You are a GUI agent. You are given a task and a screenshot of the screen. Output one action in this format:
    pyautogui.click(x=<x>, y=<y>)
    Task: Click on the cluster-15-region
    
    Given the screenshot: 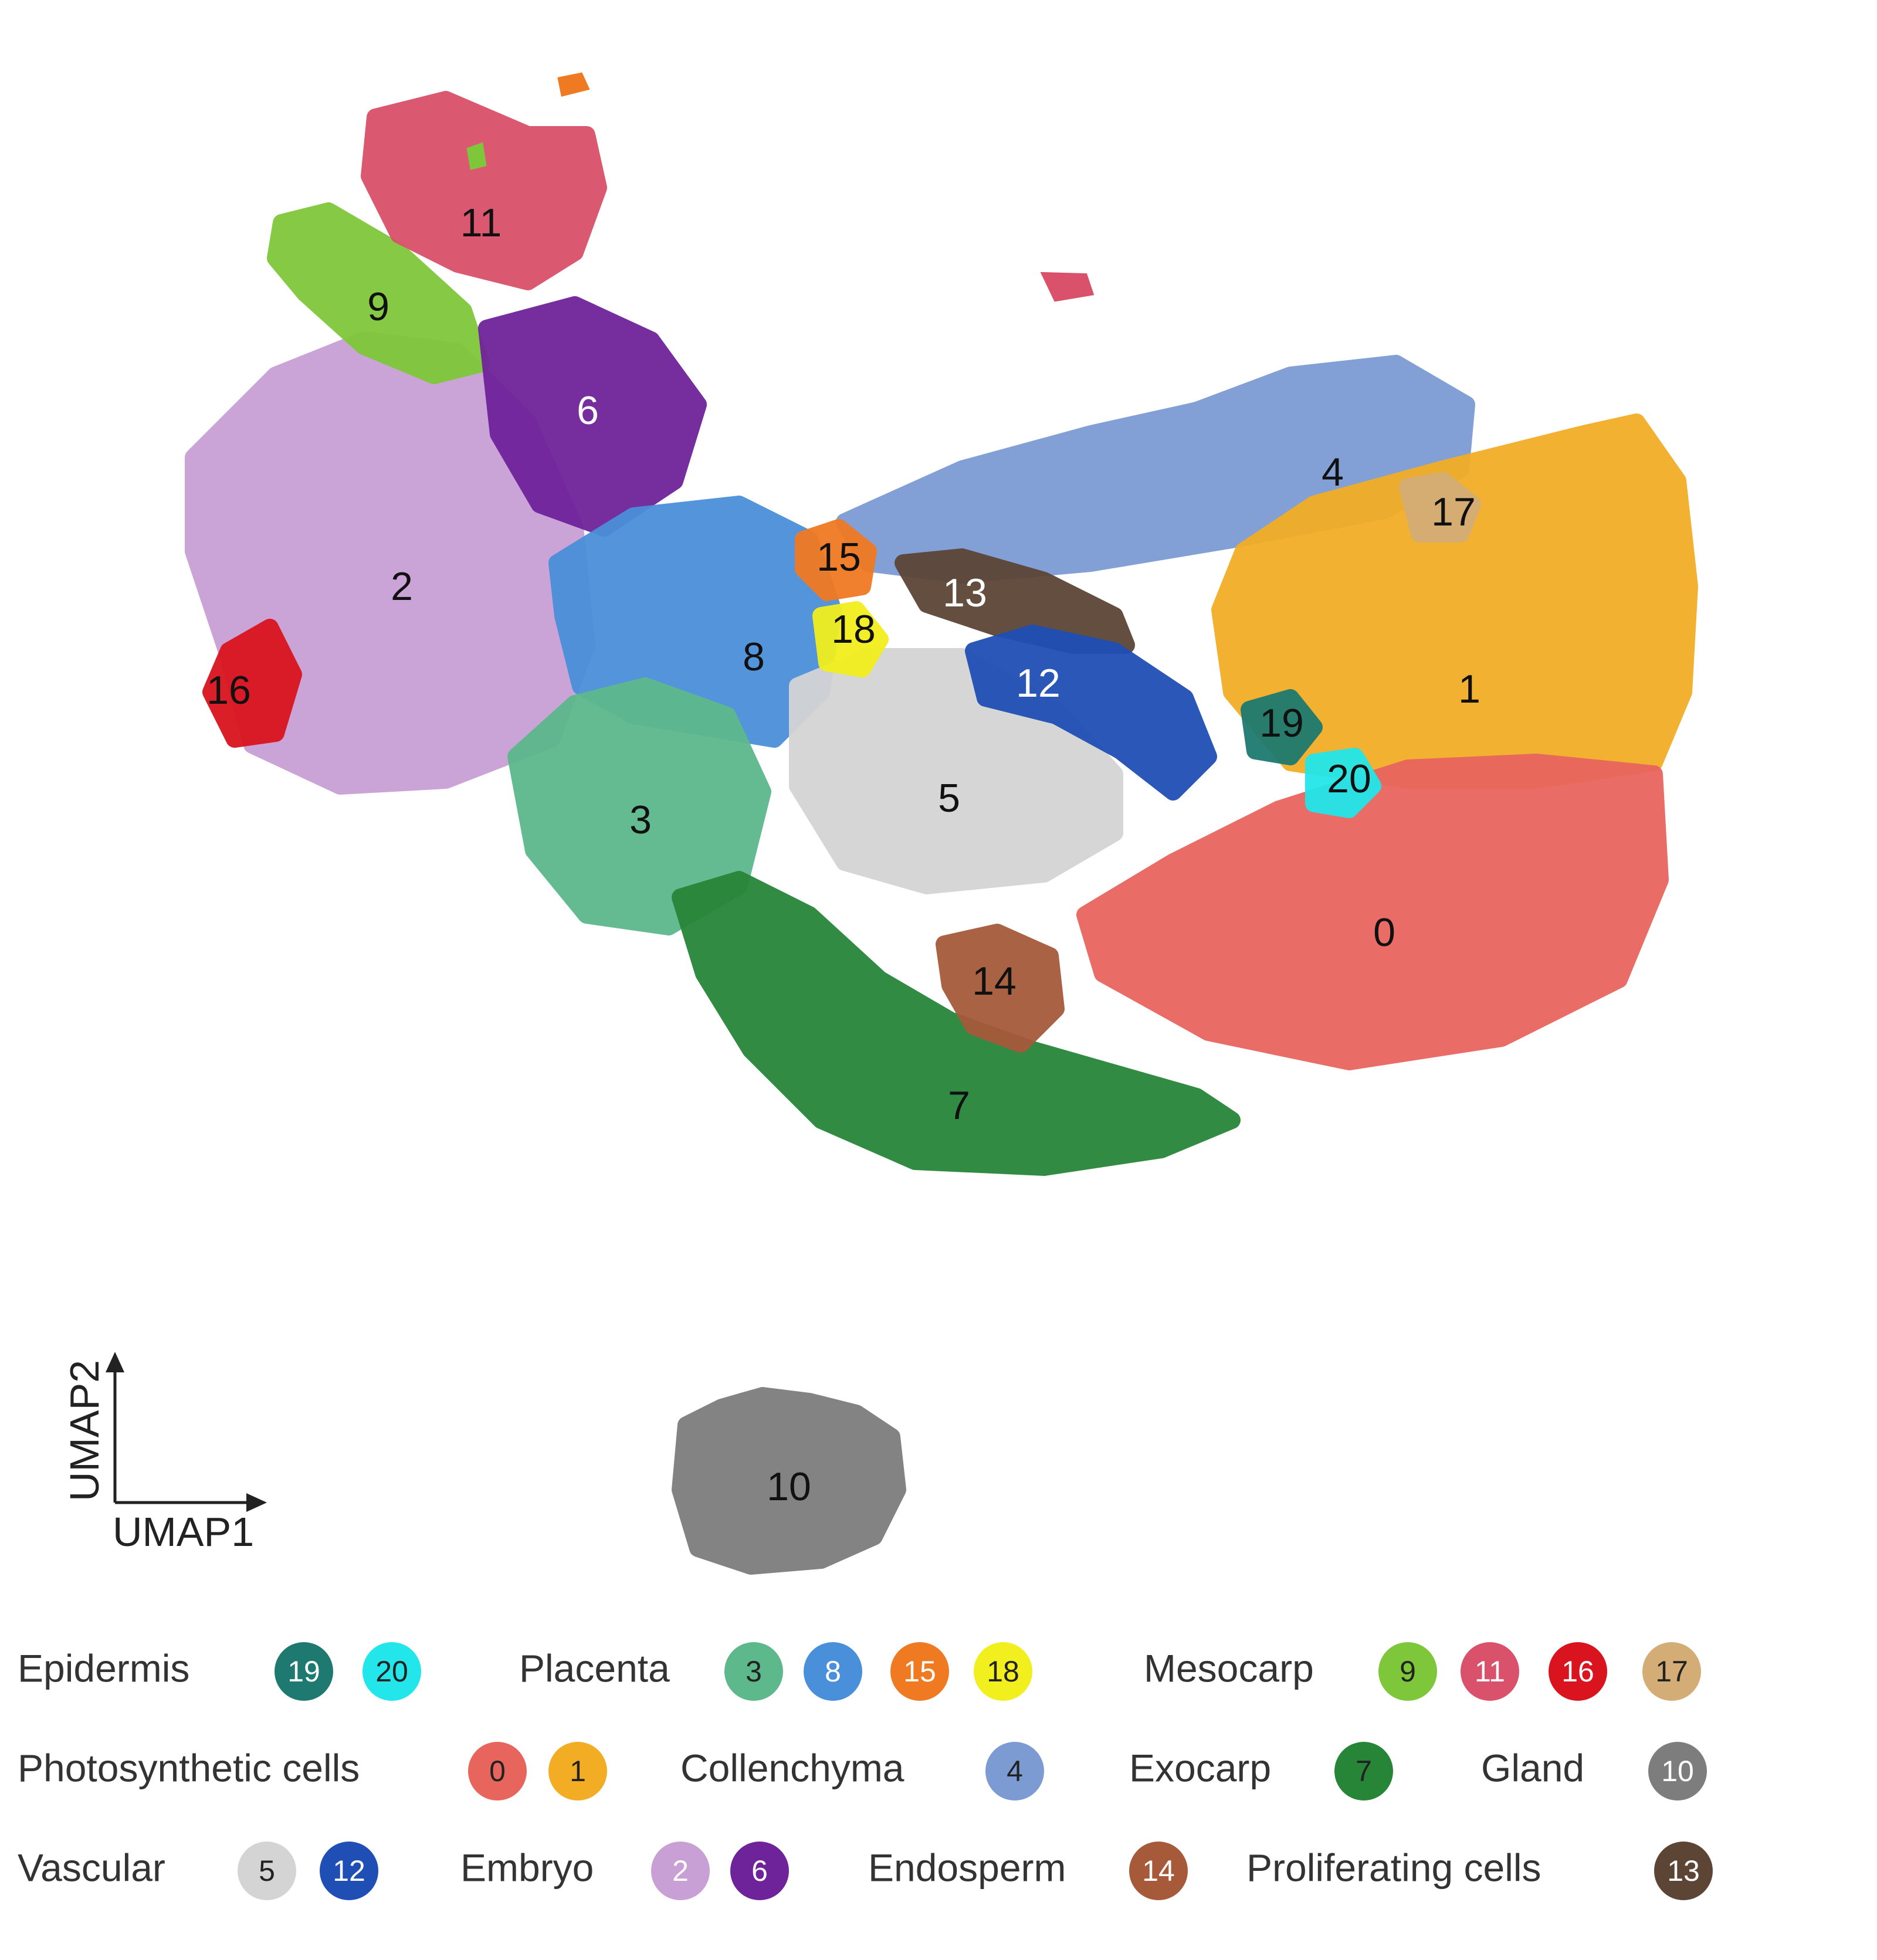 What is the action you would take?
    pyautogui.click(x=836, y=560)
    